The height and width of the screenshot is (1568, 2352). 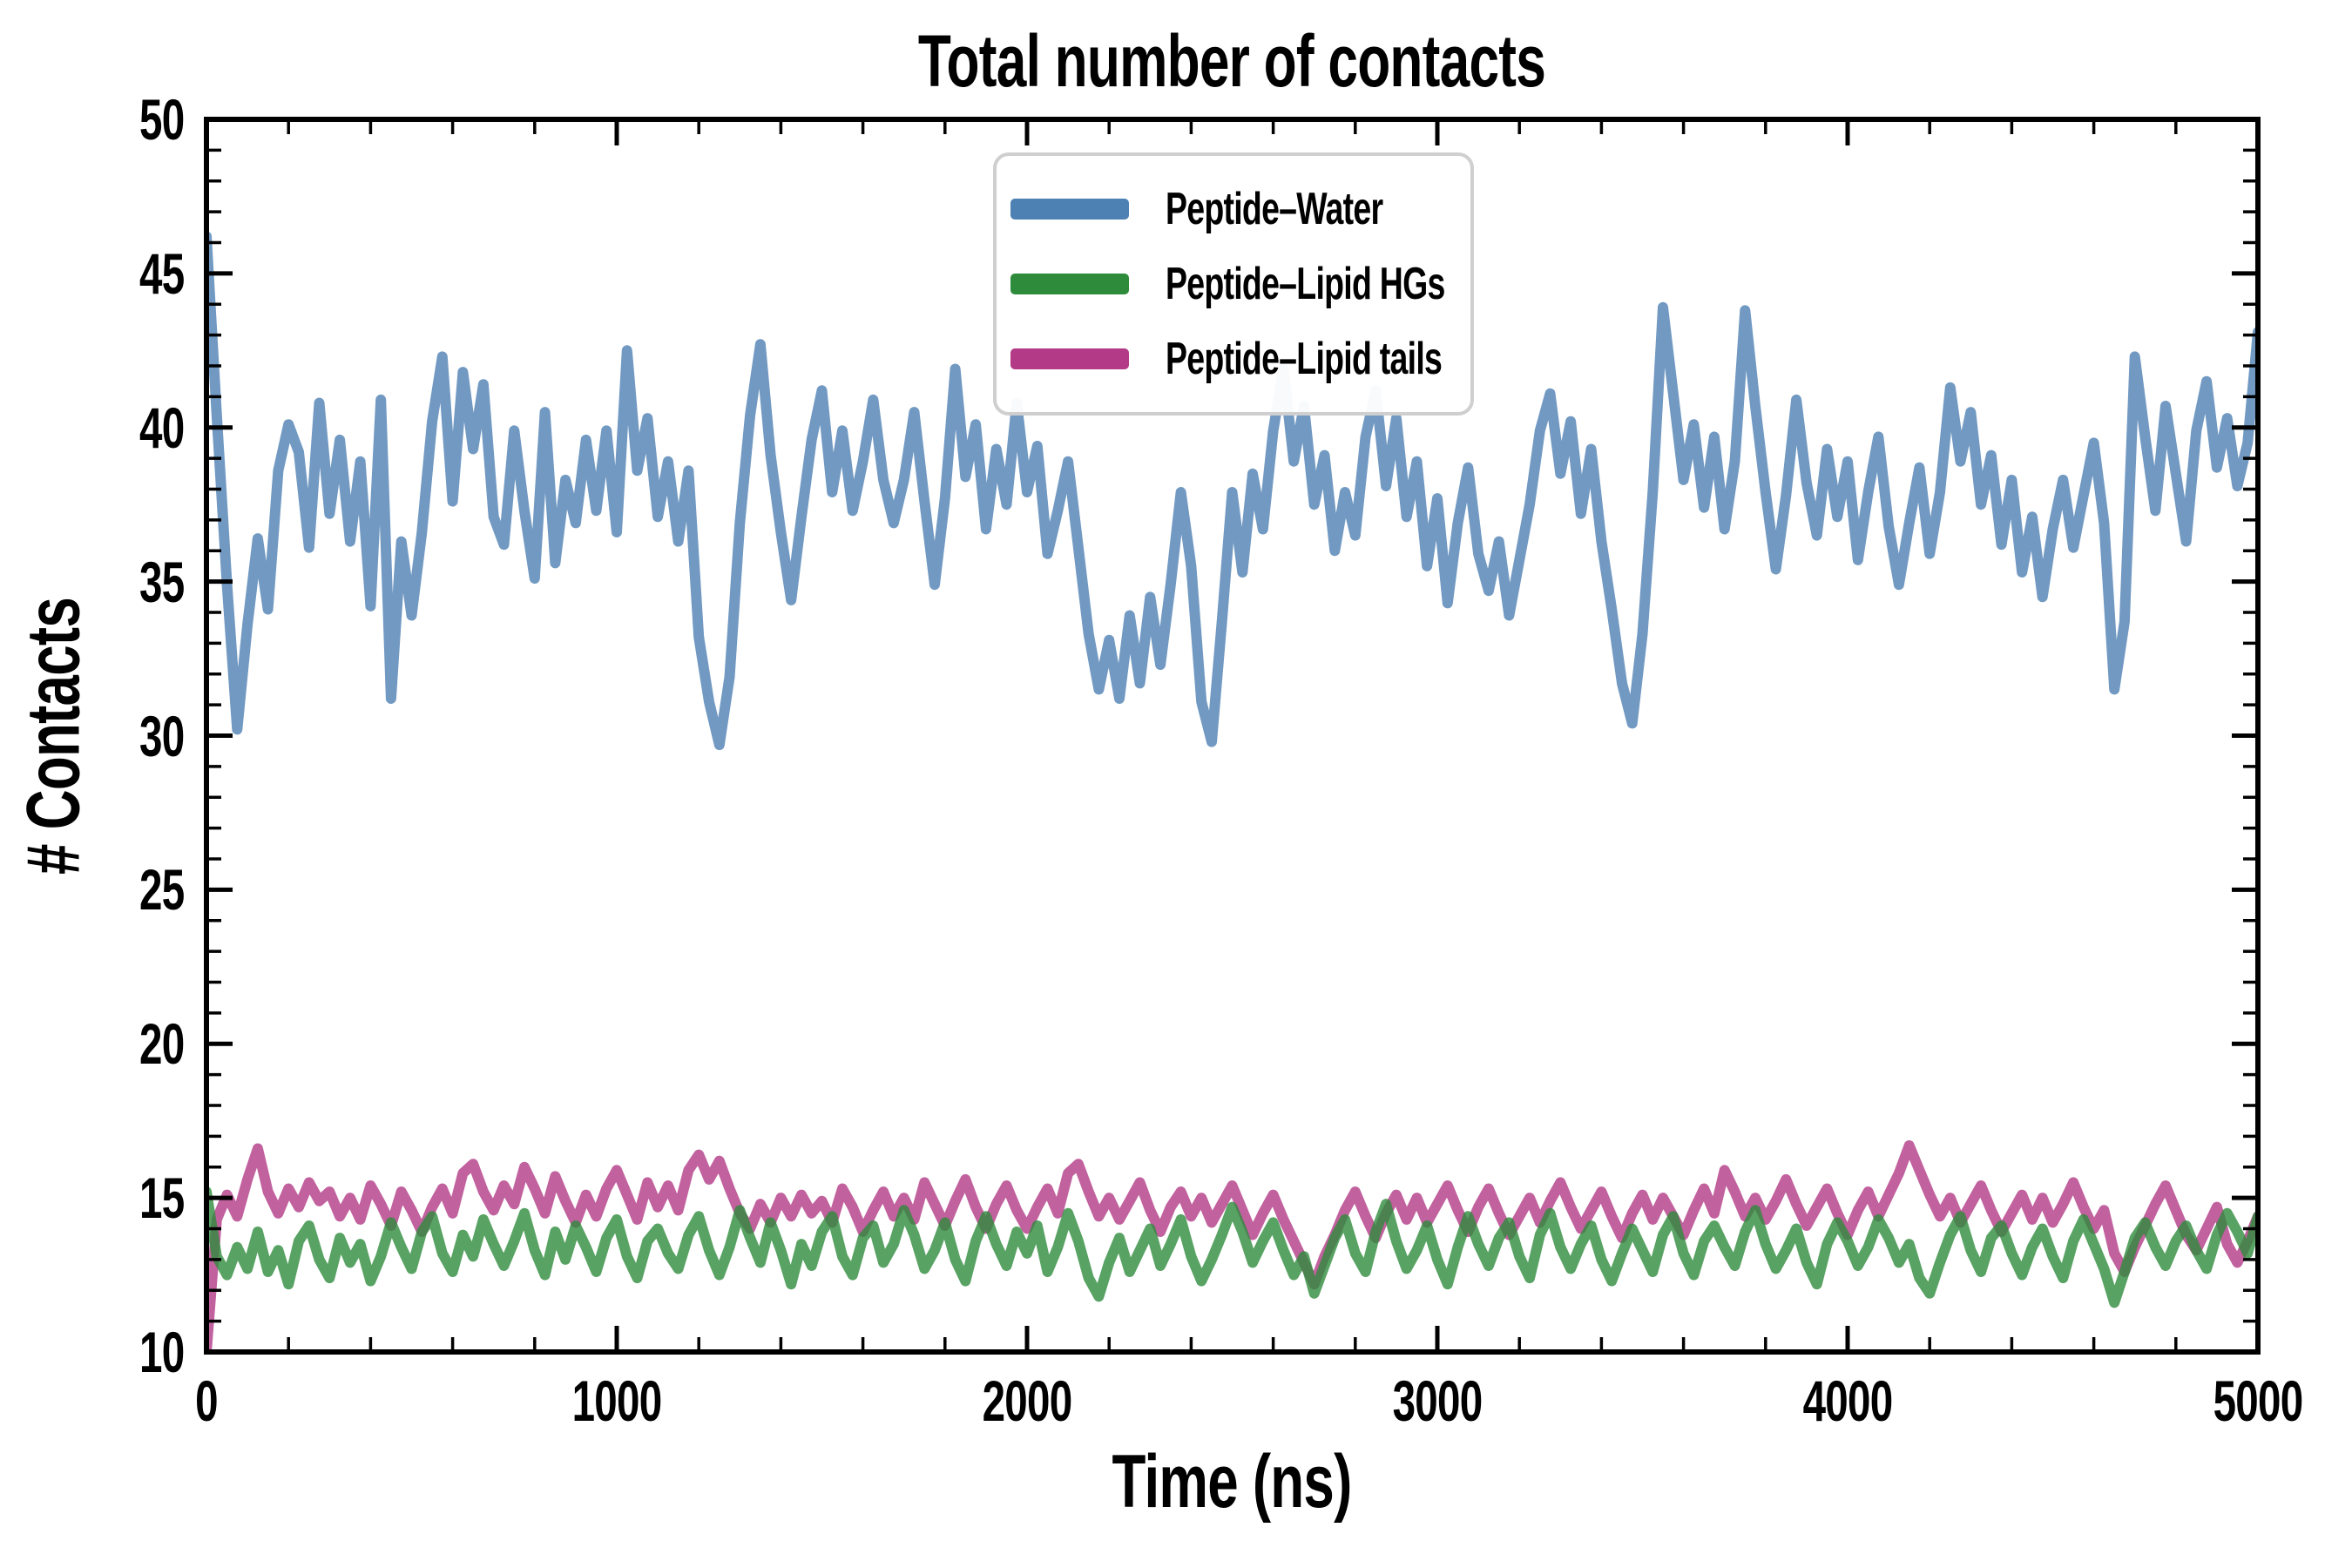 What do you see at coordinates (1274, 209) in the screenshot?
I see `legend-label: Peptide–Water` at bounding box center [1274, 209].